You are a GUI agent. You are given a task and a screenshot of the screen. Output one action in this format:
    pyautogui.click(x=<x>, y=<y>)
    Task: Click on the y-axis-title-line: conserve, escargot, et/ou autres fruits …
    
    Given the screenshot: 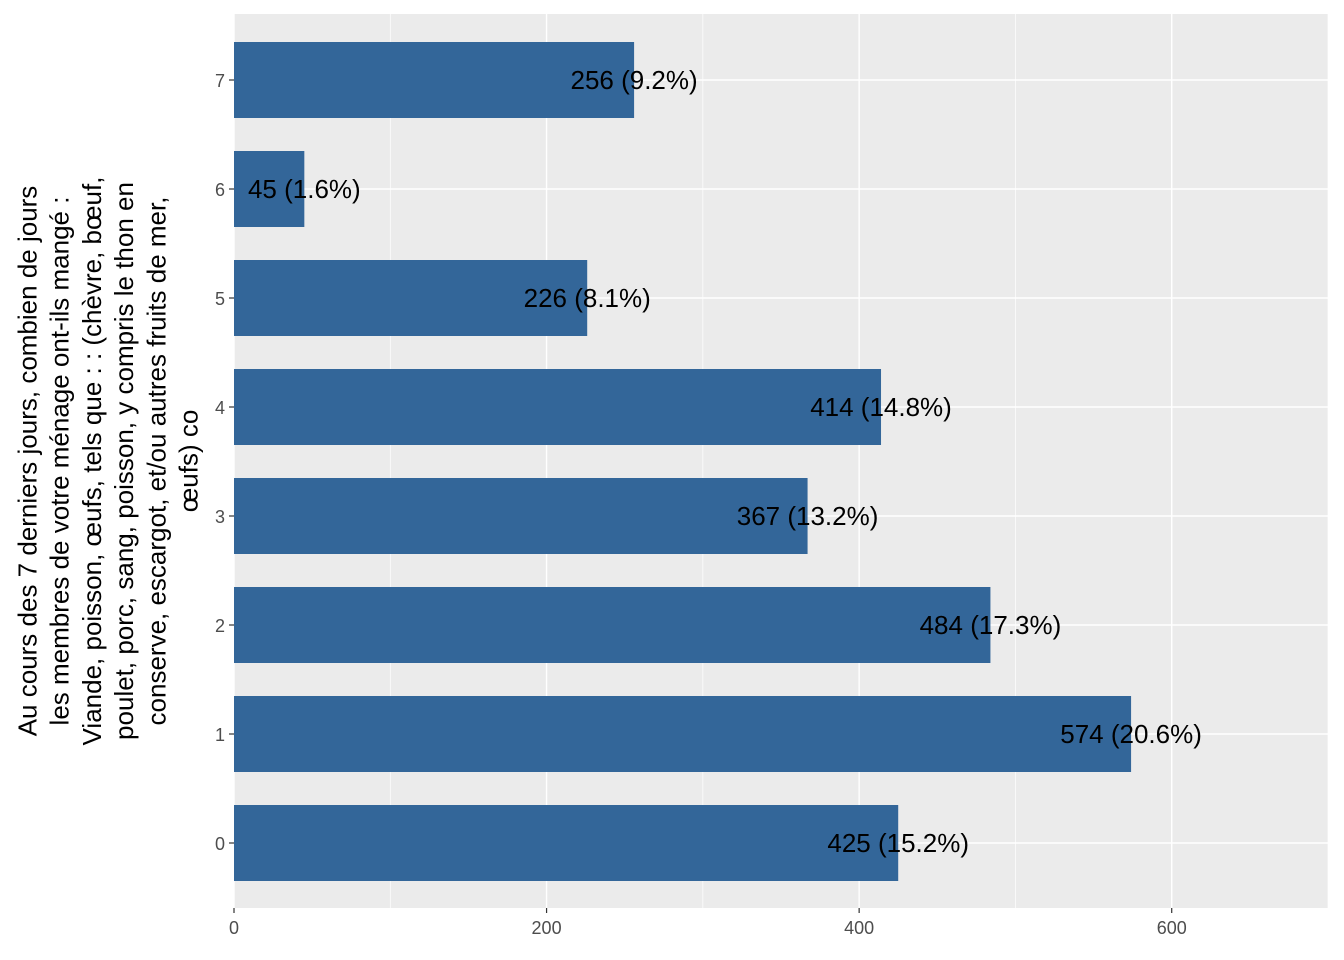 What is the action you would take?
    pyautogui.click(x=156, y=461)
    